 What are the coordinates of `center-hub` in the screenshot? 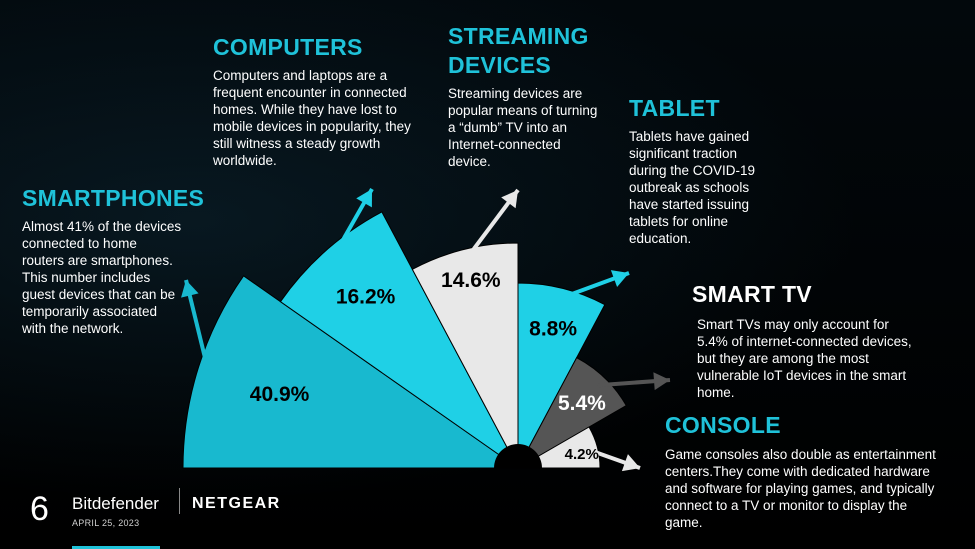 It's located at (518, 456).